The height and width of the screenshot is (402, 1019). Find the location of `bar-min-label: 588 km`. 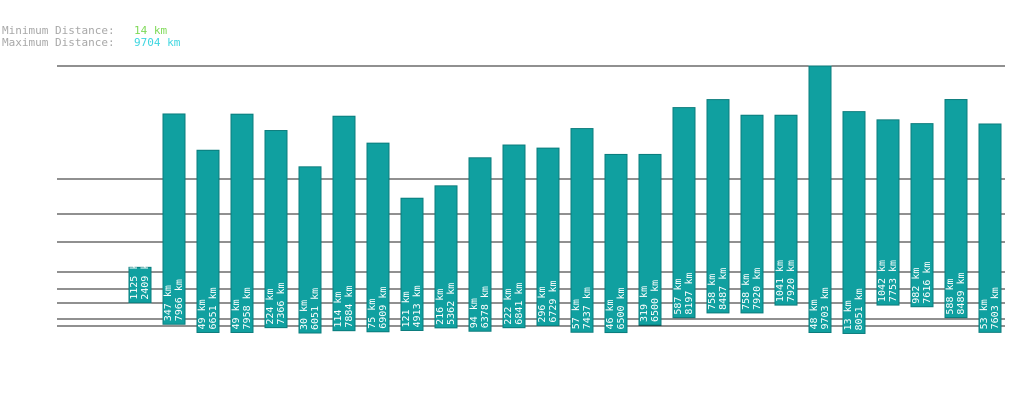

bar-min-label: 588 km is located at coordinates (950, 296).